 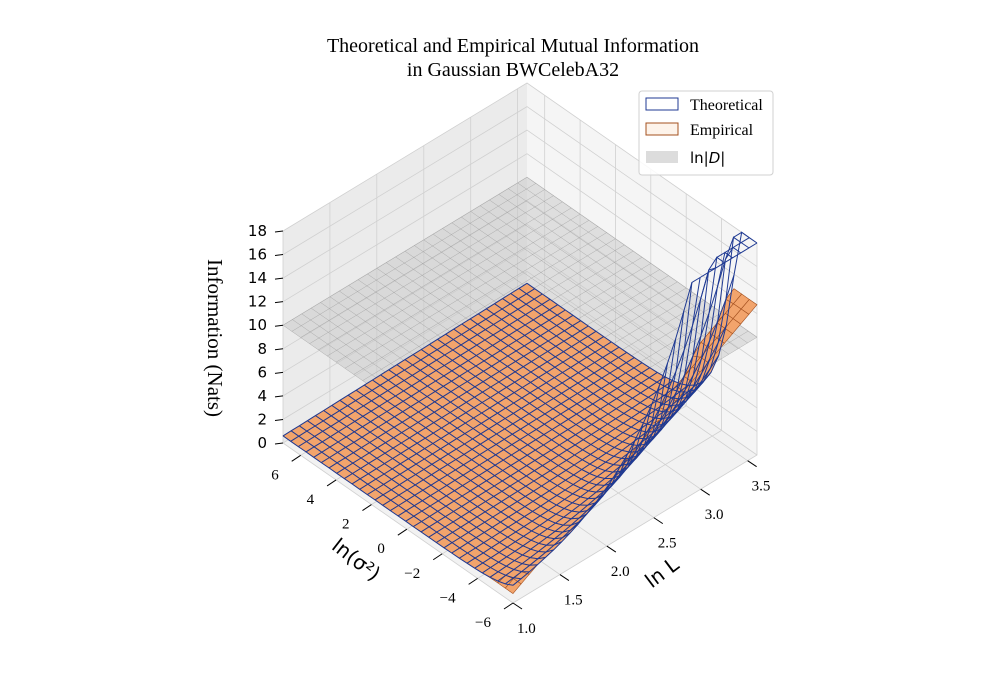 I want to click on y-tick-label: −6, so click(x=483, y=623).